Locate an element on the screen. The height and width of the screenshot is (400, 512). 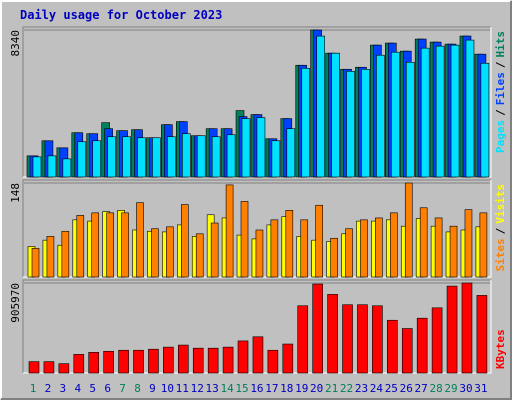
y-tick-label: 905970 is located at coordinates (15, 303).